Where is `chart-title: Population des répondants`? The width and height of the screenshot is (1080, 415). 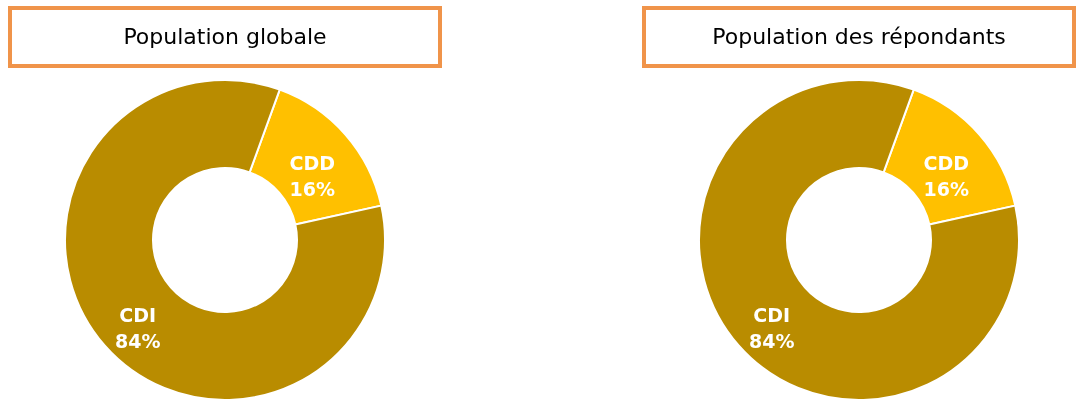
chart-title: Population des répondants is located at coordinates (859, 36).